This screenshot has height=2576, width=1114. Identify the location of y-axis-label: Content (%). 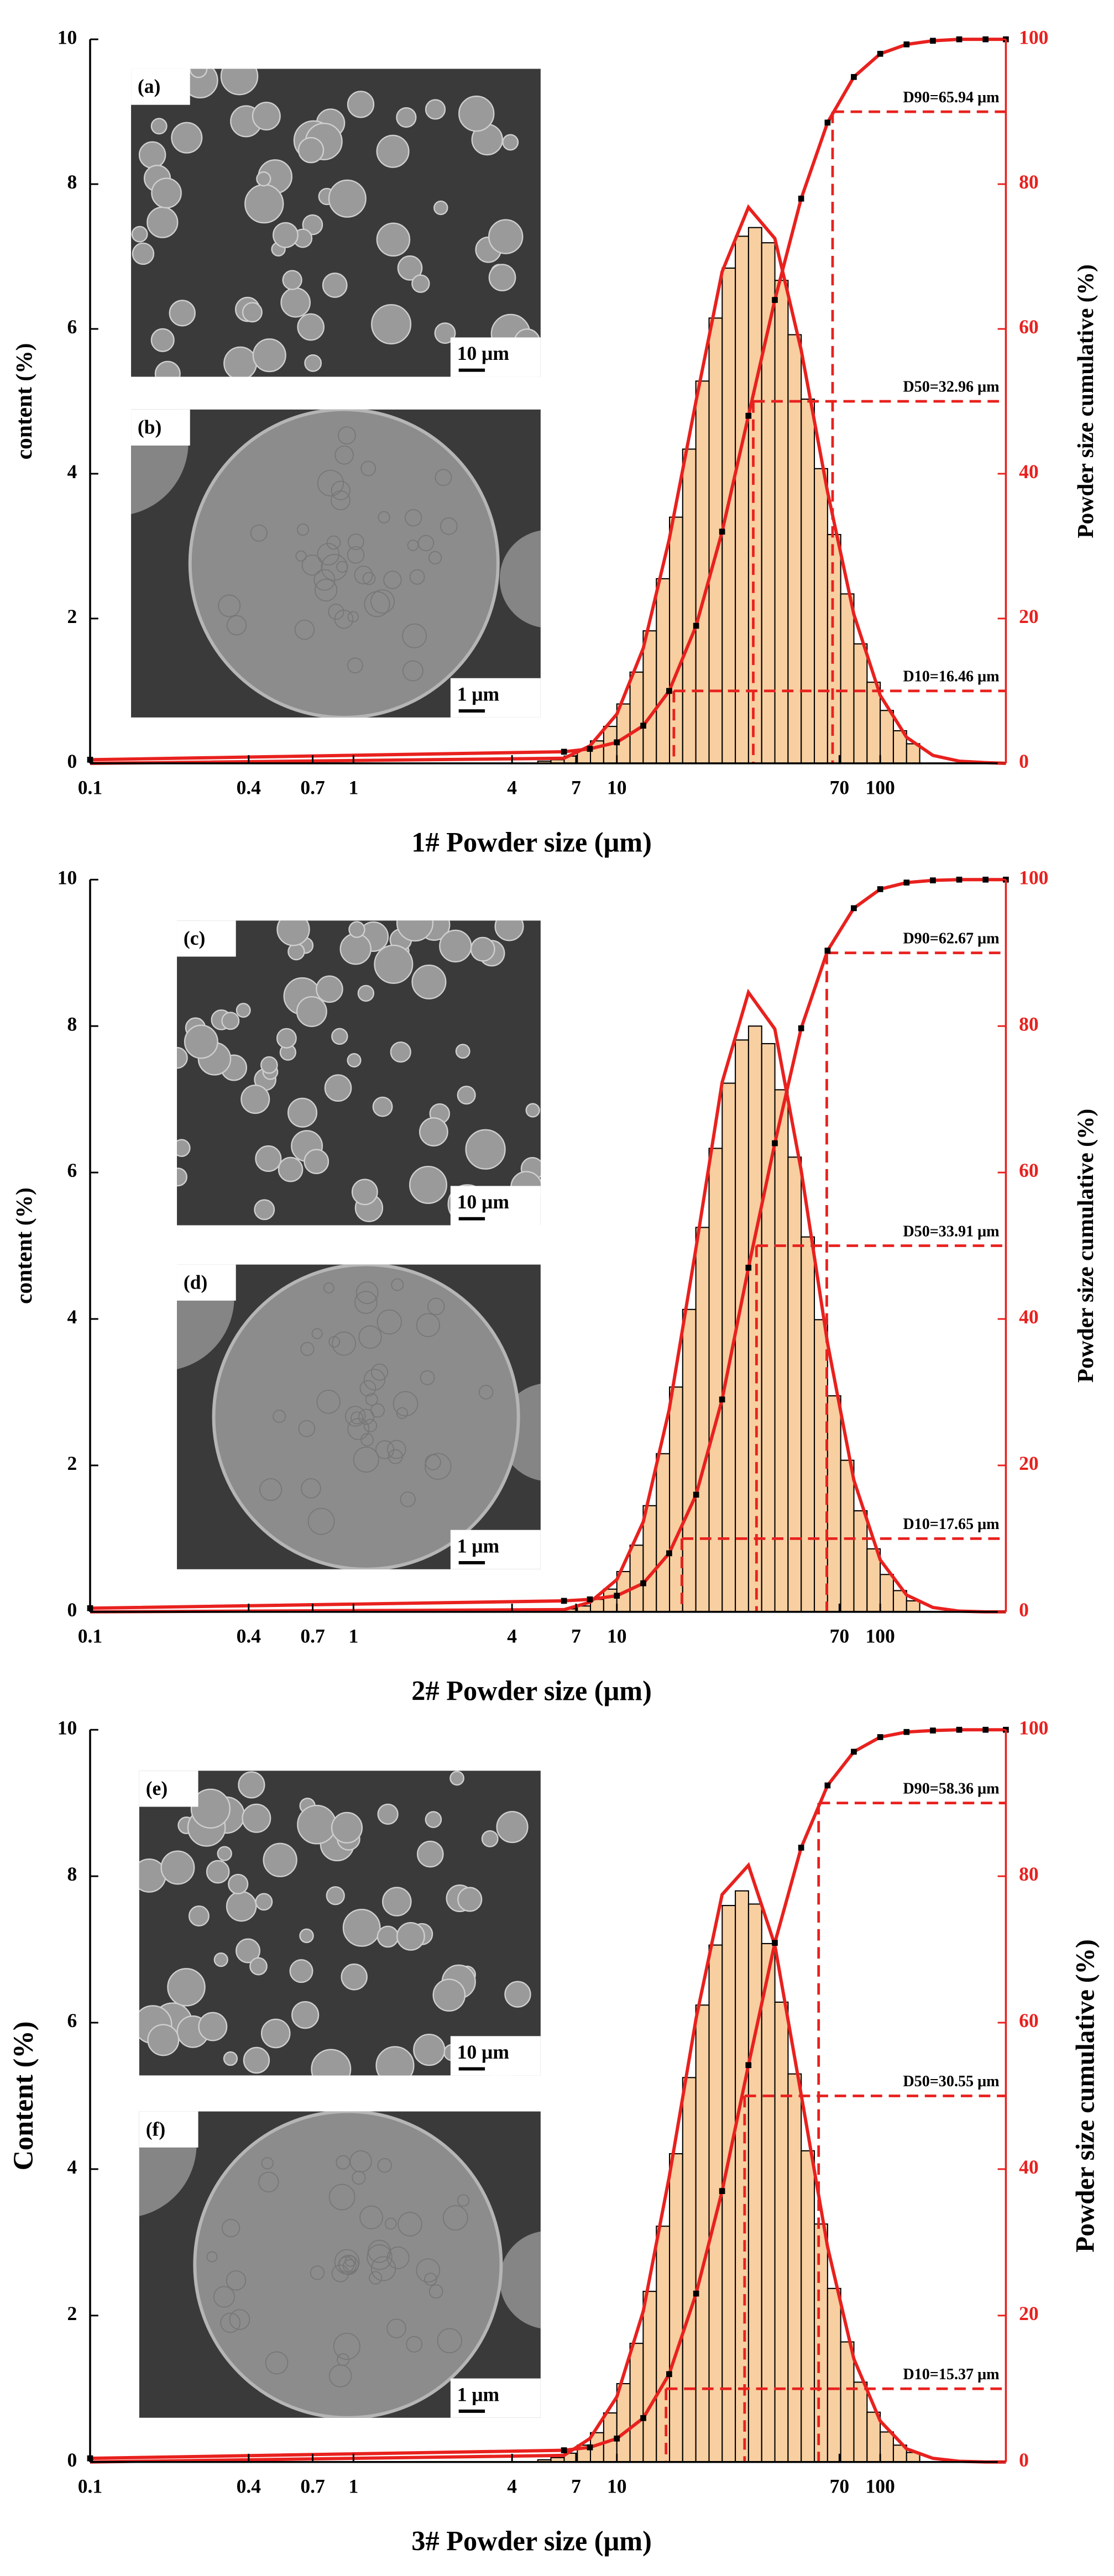
(23, 2095).